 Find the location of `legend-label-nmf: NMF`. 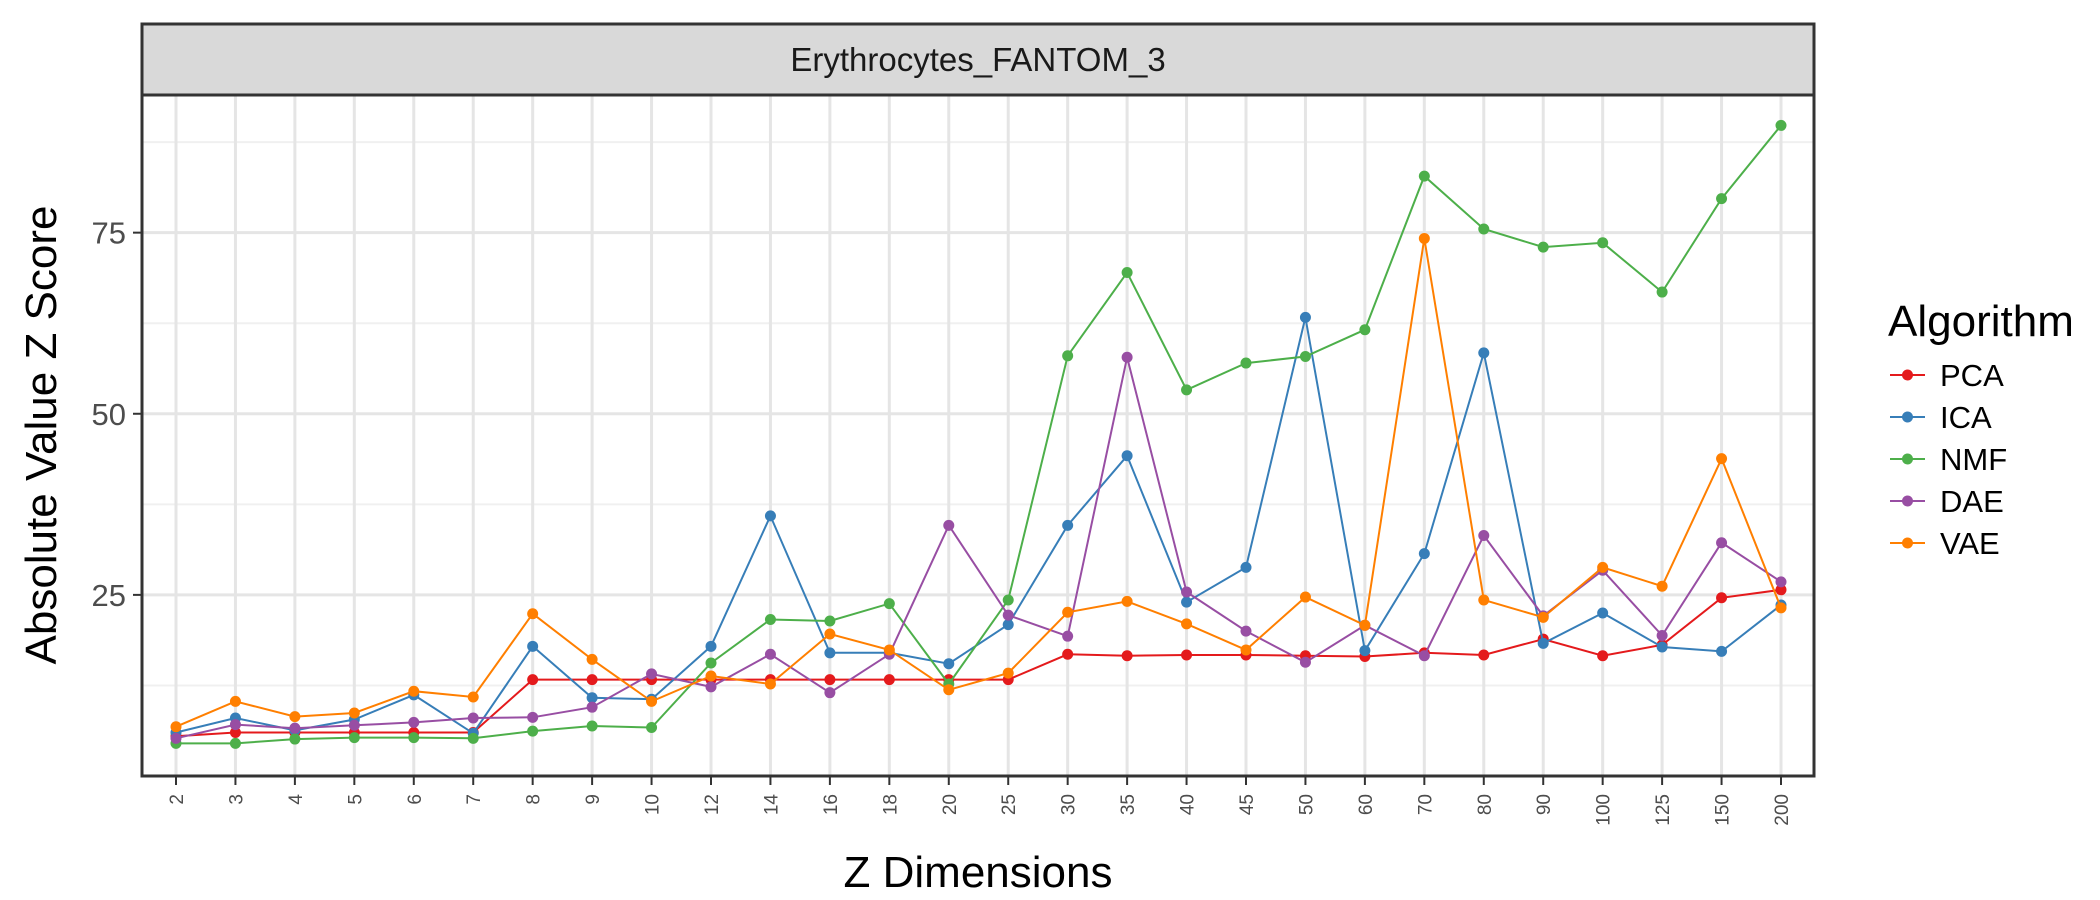

legend-label-nmf: NMF is located at coordinates (1973, 459).